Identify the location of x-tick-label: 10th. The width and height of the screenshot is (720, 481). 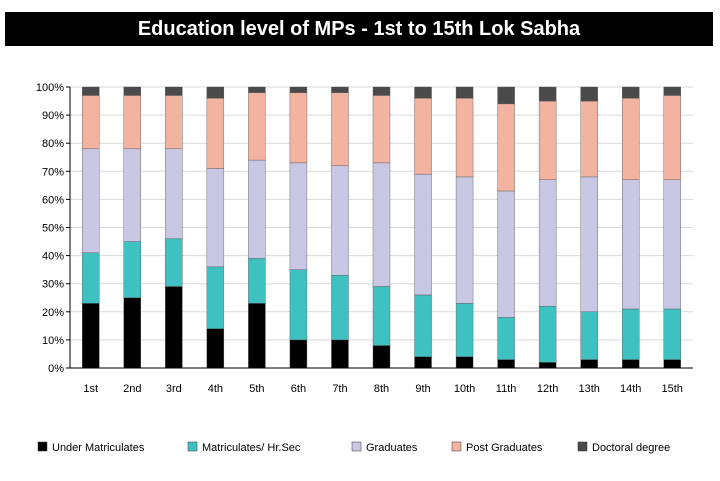
(464, 389).